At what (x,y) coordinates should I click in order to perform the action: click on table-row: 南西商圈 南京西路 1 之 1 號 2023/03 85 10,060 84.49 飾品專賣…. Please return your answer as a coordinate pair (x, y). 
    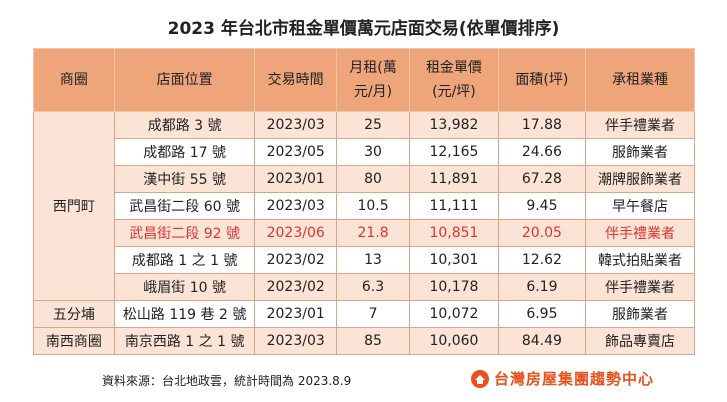
    Looking at the image, I should click on (364, 341).